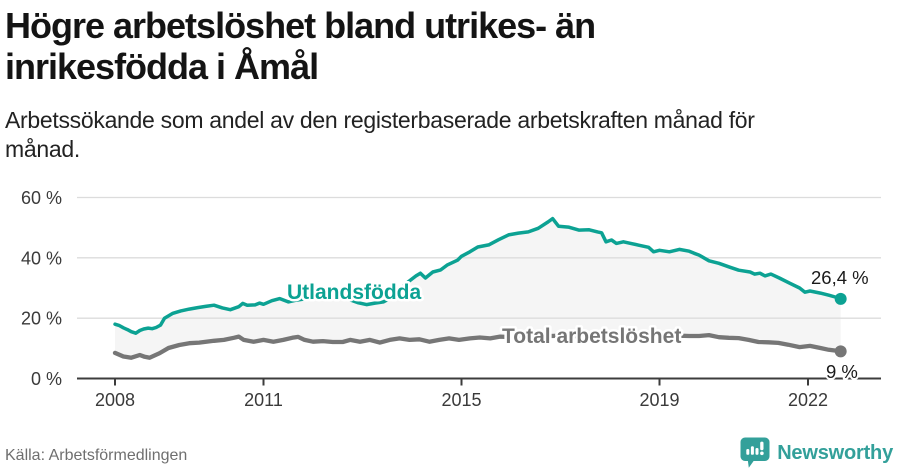 The image size is (900, 474). What do you see at coordinates (354, 292) in the screenshot?
I see `utlandsfodda-series-label: Utlandsfödda` at bounding box center [354, 292].